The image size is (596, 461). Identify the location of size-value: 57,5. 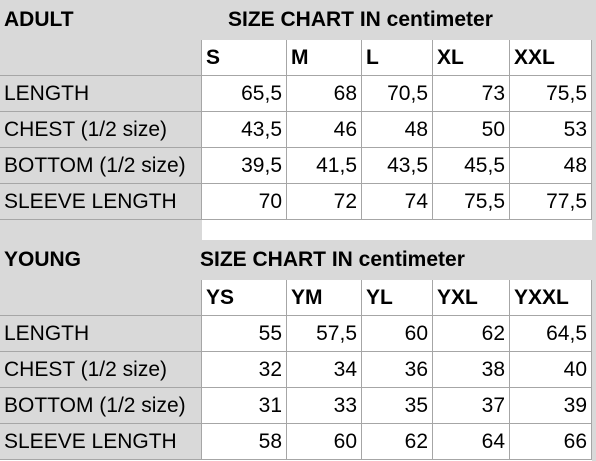
(324, 334).